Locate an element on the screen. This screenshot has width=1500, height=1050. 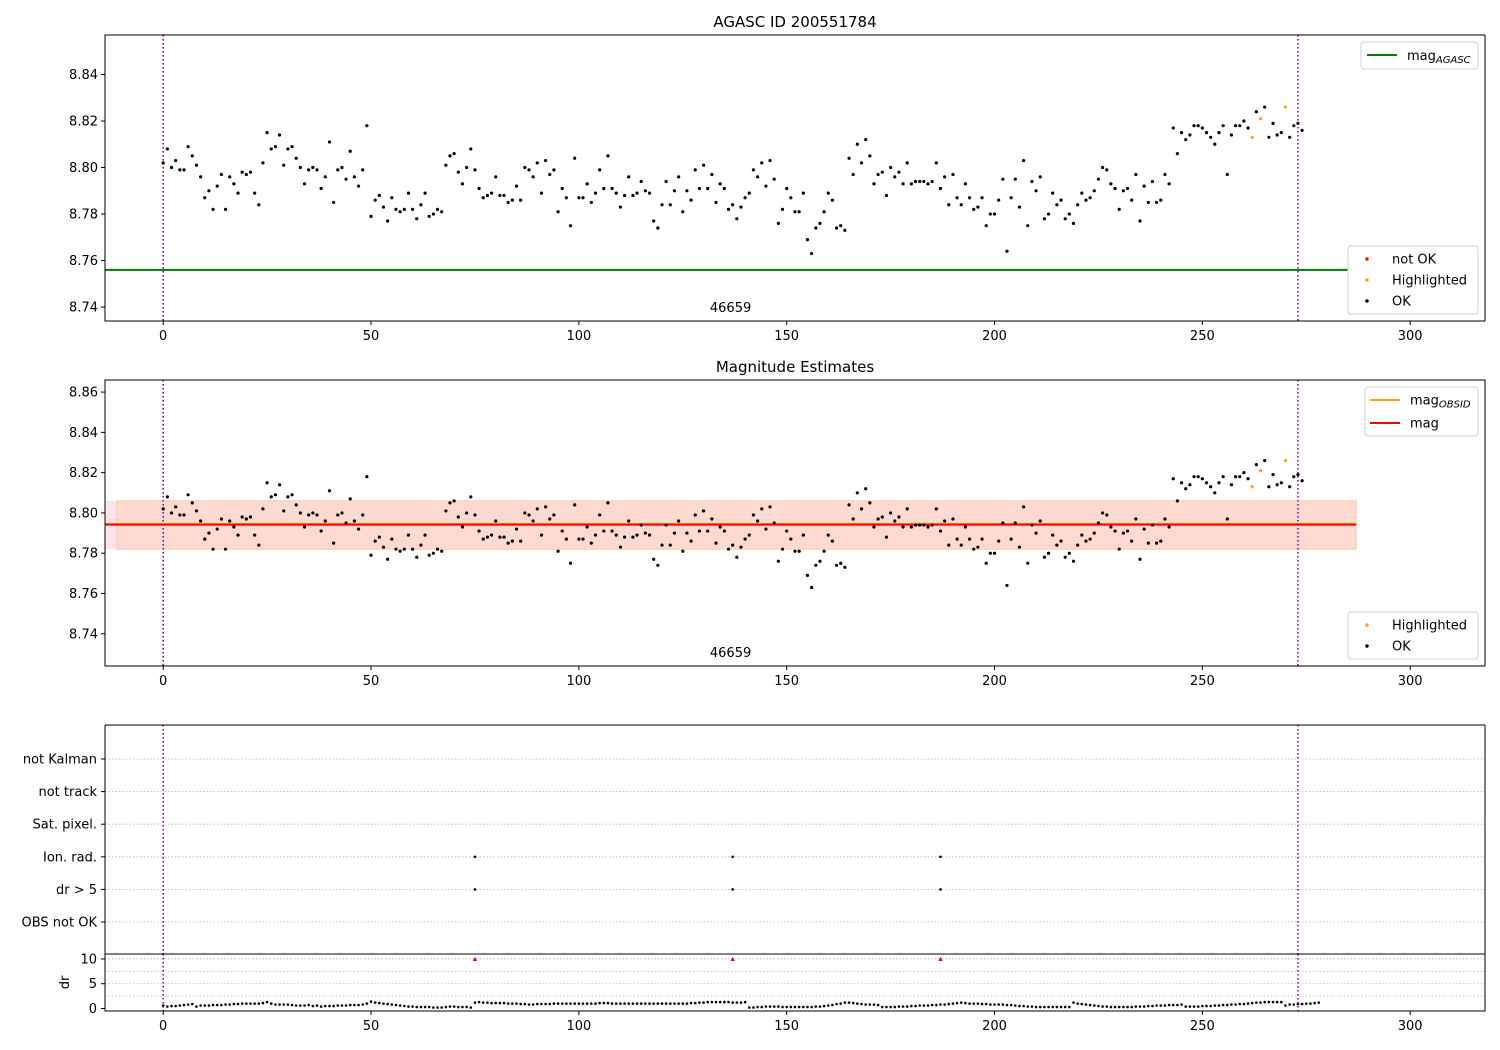
legend-label: OK is located at coordinates (1401, 302).